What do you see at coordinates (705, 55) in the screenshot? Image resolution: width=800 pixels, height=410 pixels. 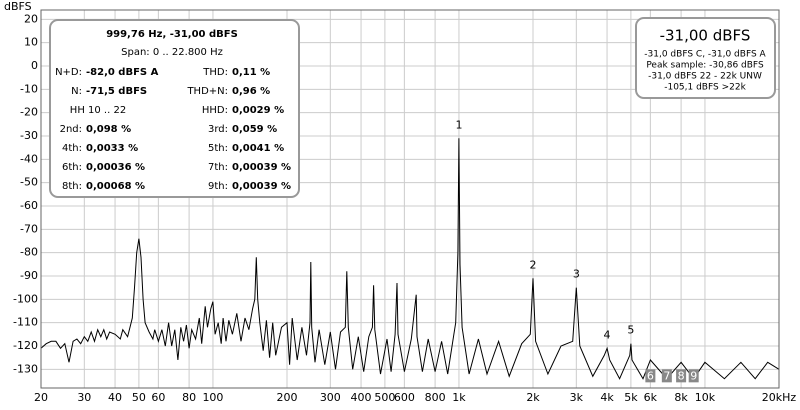 I see `peak-line: -31,0 dBFS C, -31,0 dBFS A` at bounding box center [705, 55].